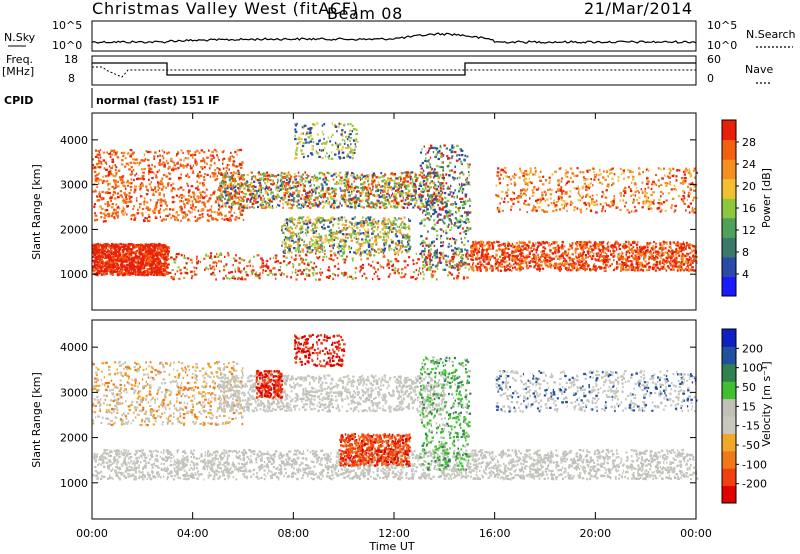 This screenshot has height=554, width=800. Describe the element at coordinates (771, 34) in the screenshot. I see `search-label: N.Search` at that location.